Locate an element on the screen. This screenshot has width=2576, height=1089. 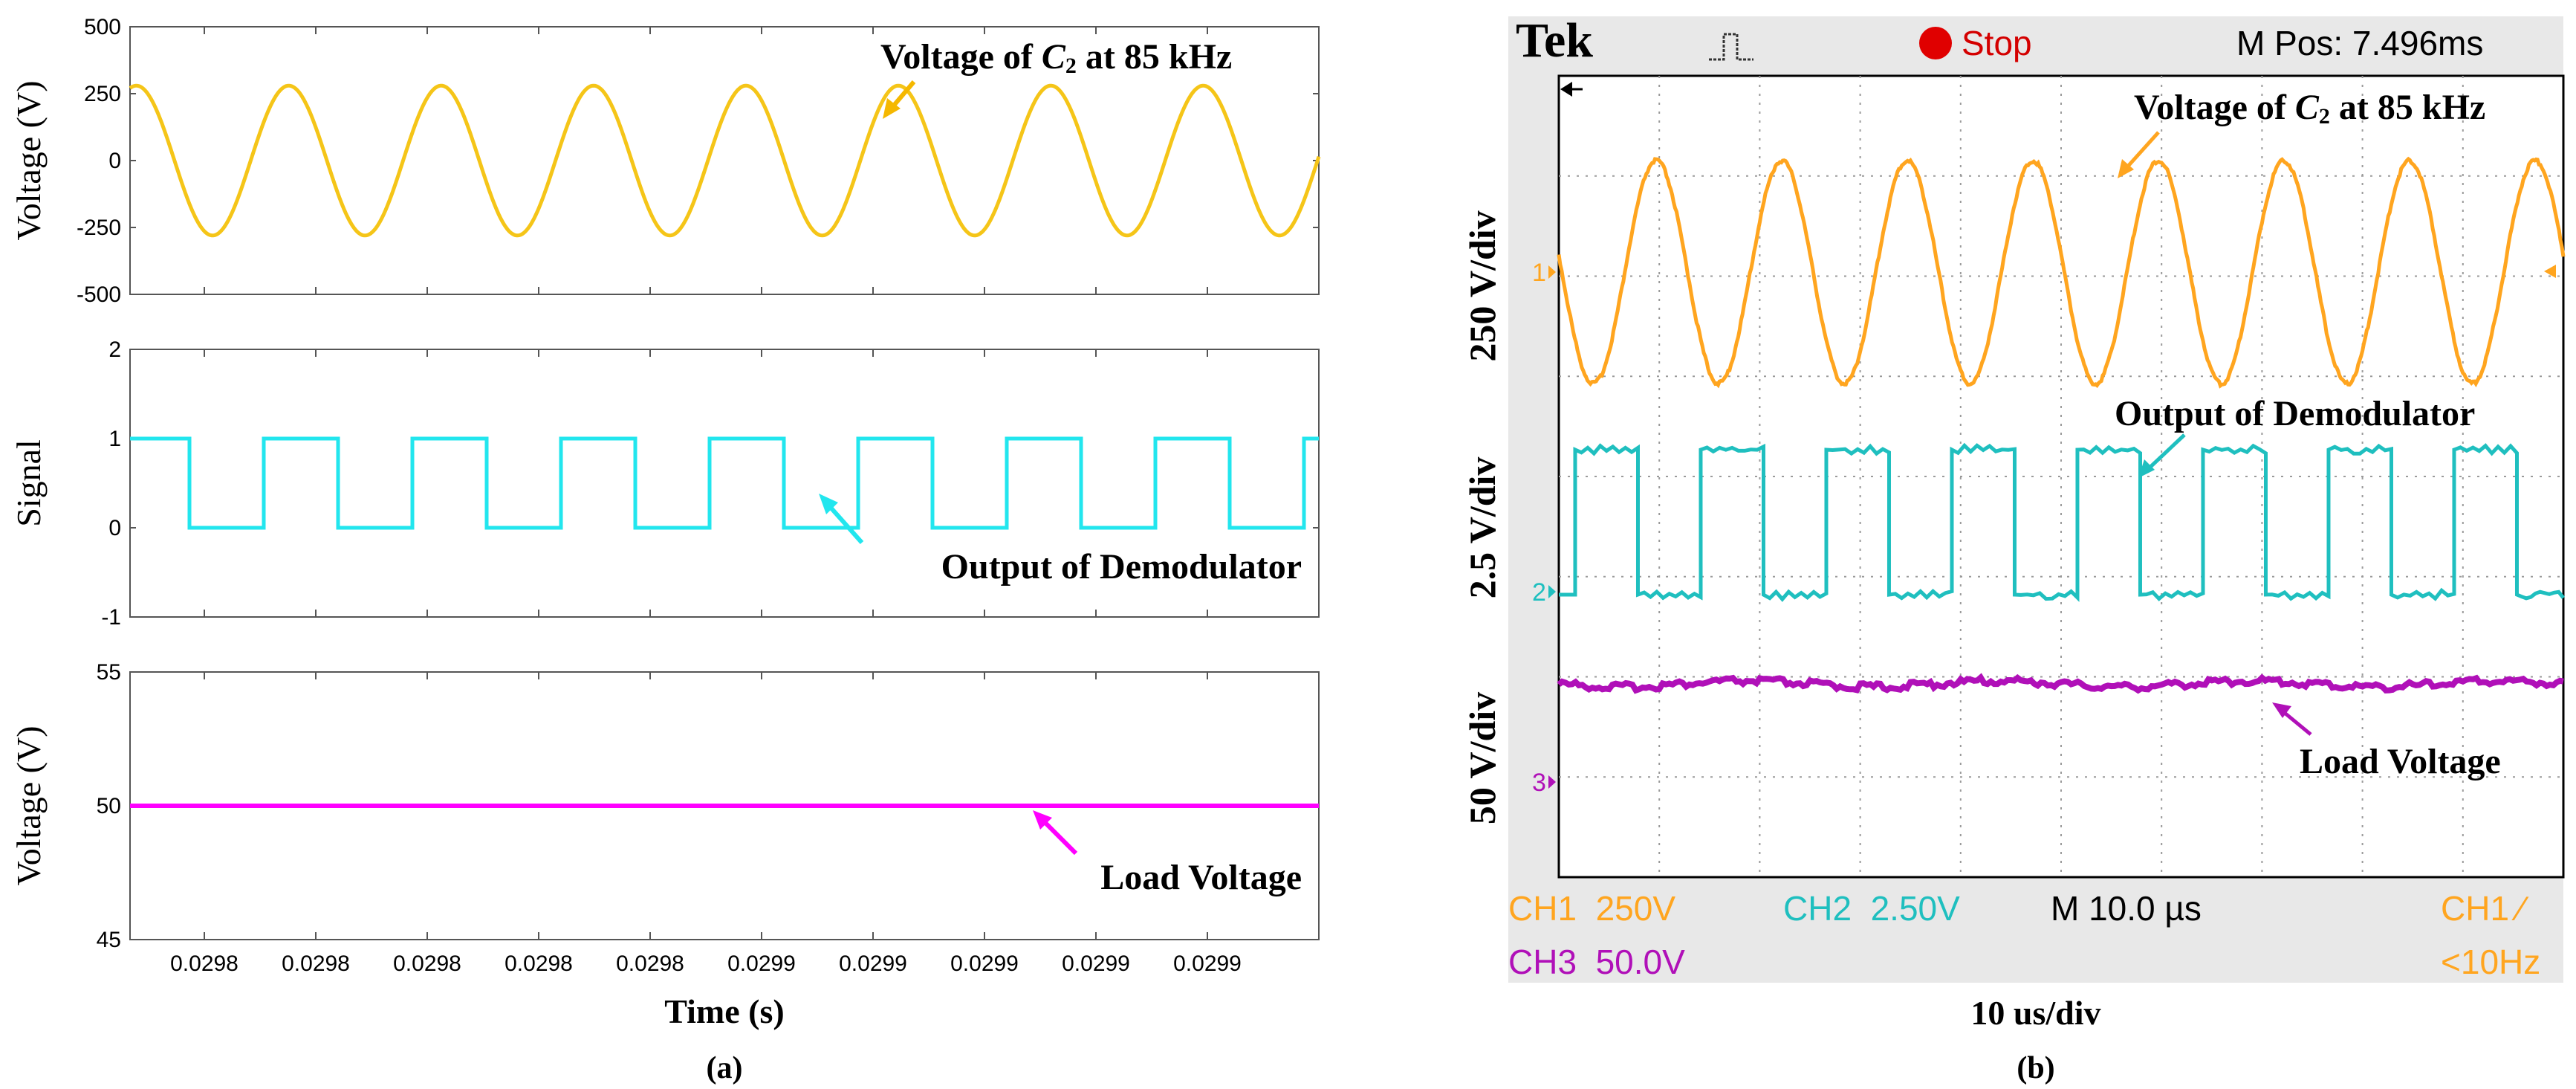
timebase-readout: M 10.0 µs is located at coordinates (2126, 908).